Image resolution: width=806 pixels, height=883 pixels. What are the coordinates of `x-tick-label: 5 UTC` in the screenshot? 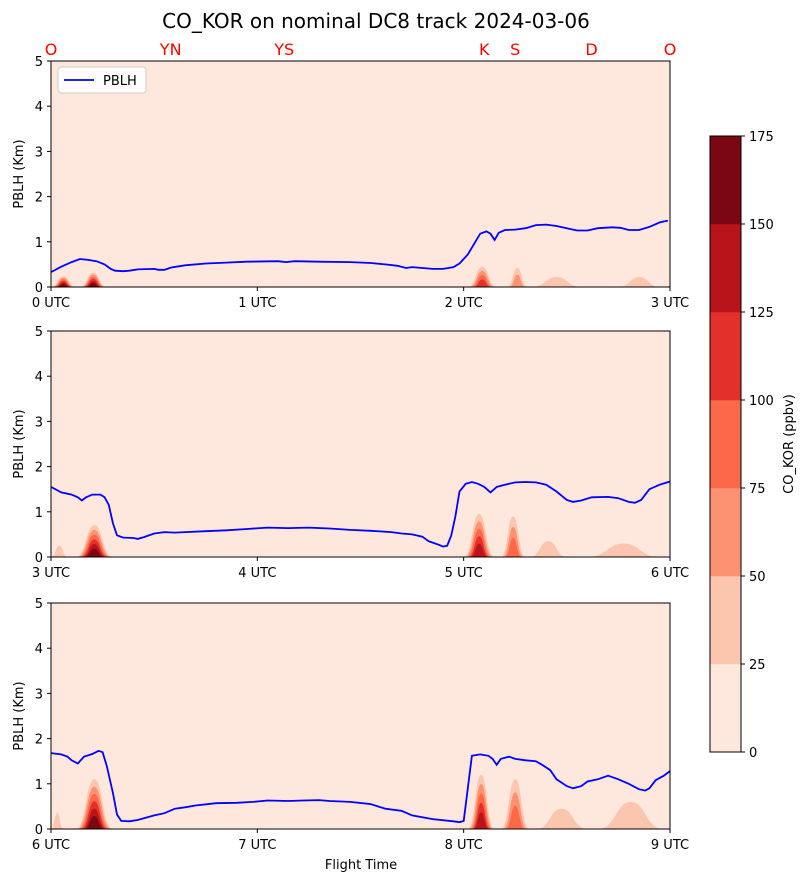 It's located at (464, 573).